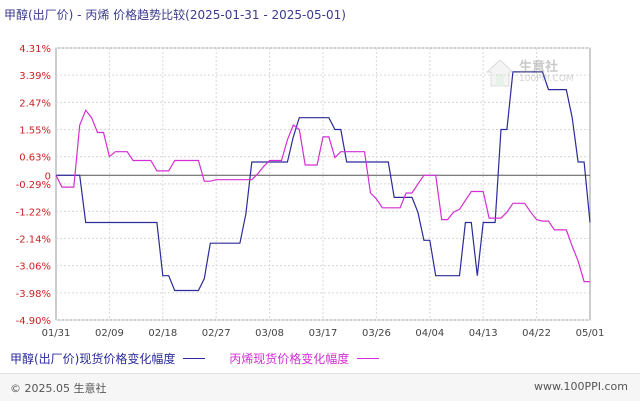 This screenshot has width=640, height=401. Describe the element at coordinates (289, 359) in the screenshot. I see `legend-label-propylene: 丙烯现货价格变化幅度` at that location.